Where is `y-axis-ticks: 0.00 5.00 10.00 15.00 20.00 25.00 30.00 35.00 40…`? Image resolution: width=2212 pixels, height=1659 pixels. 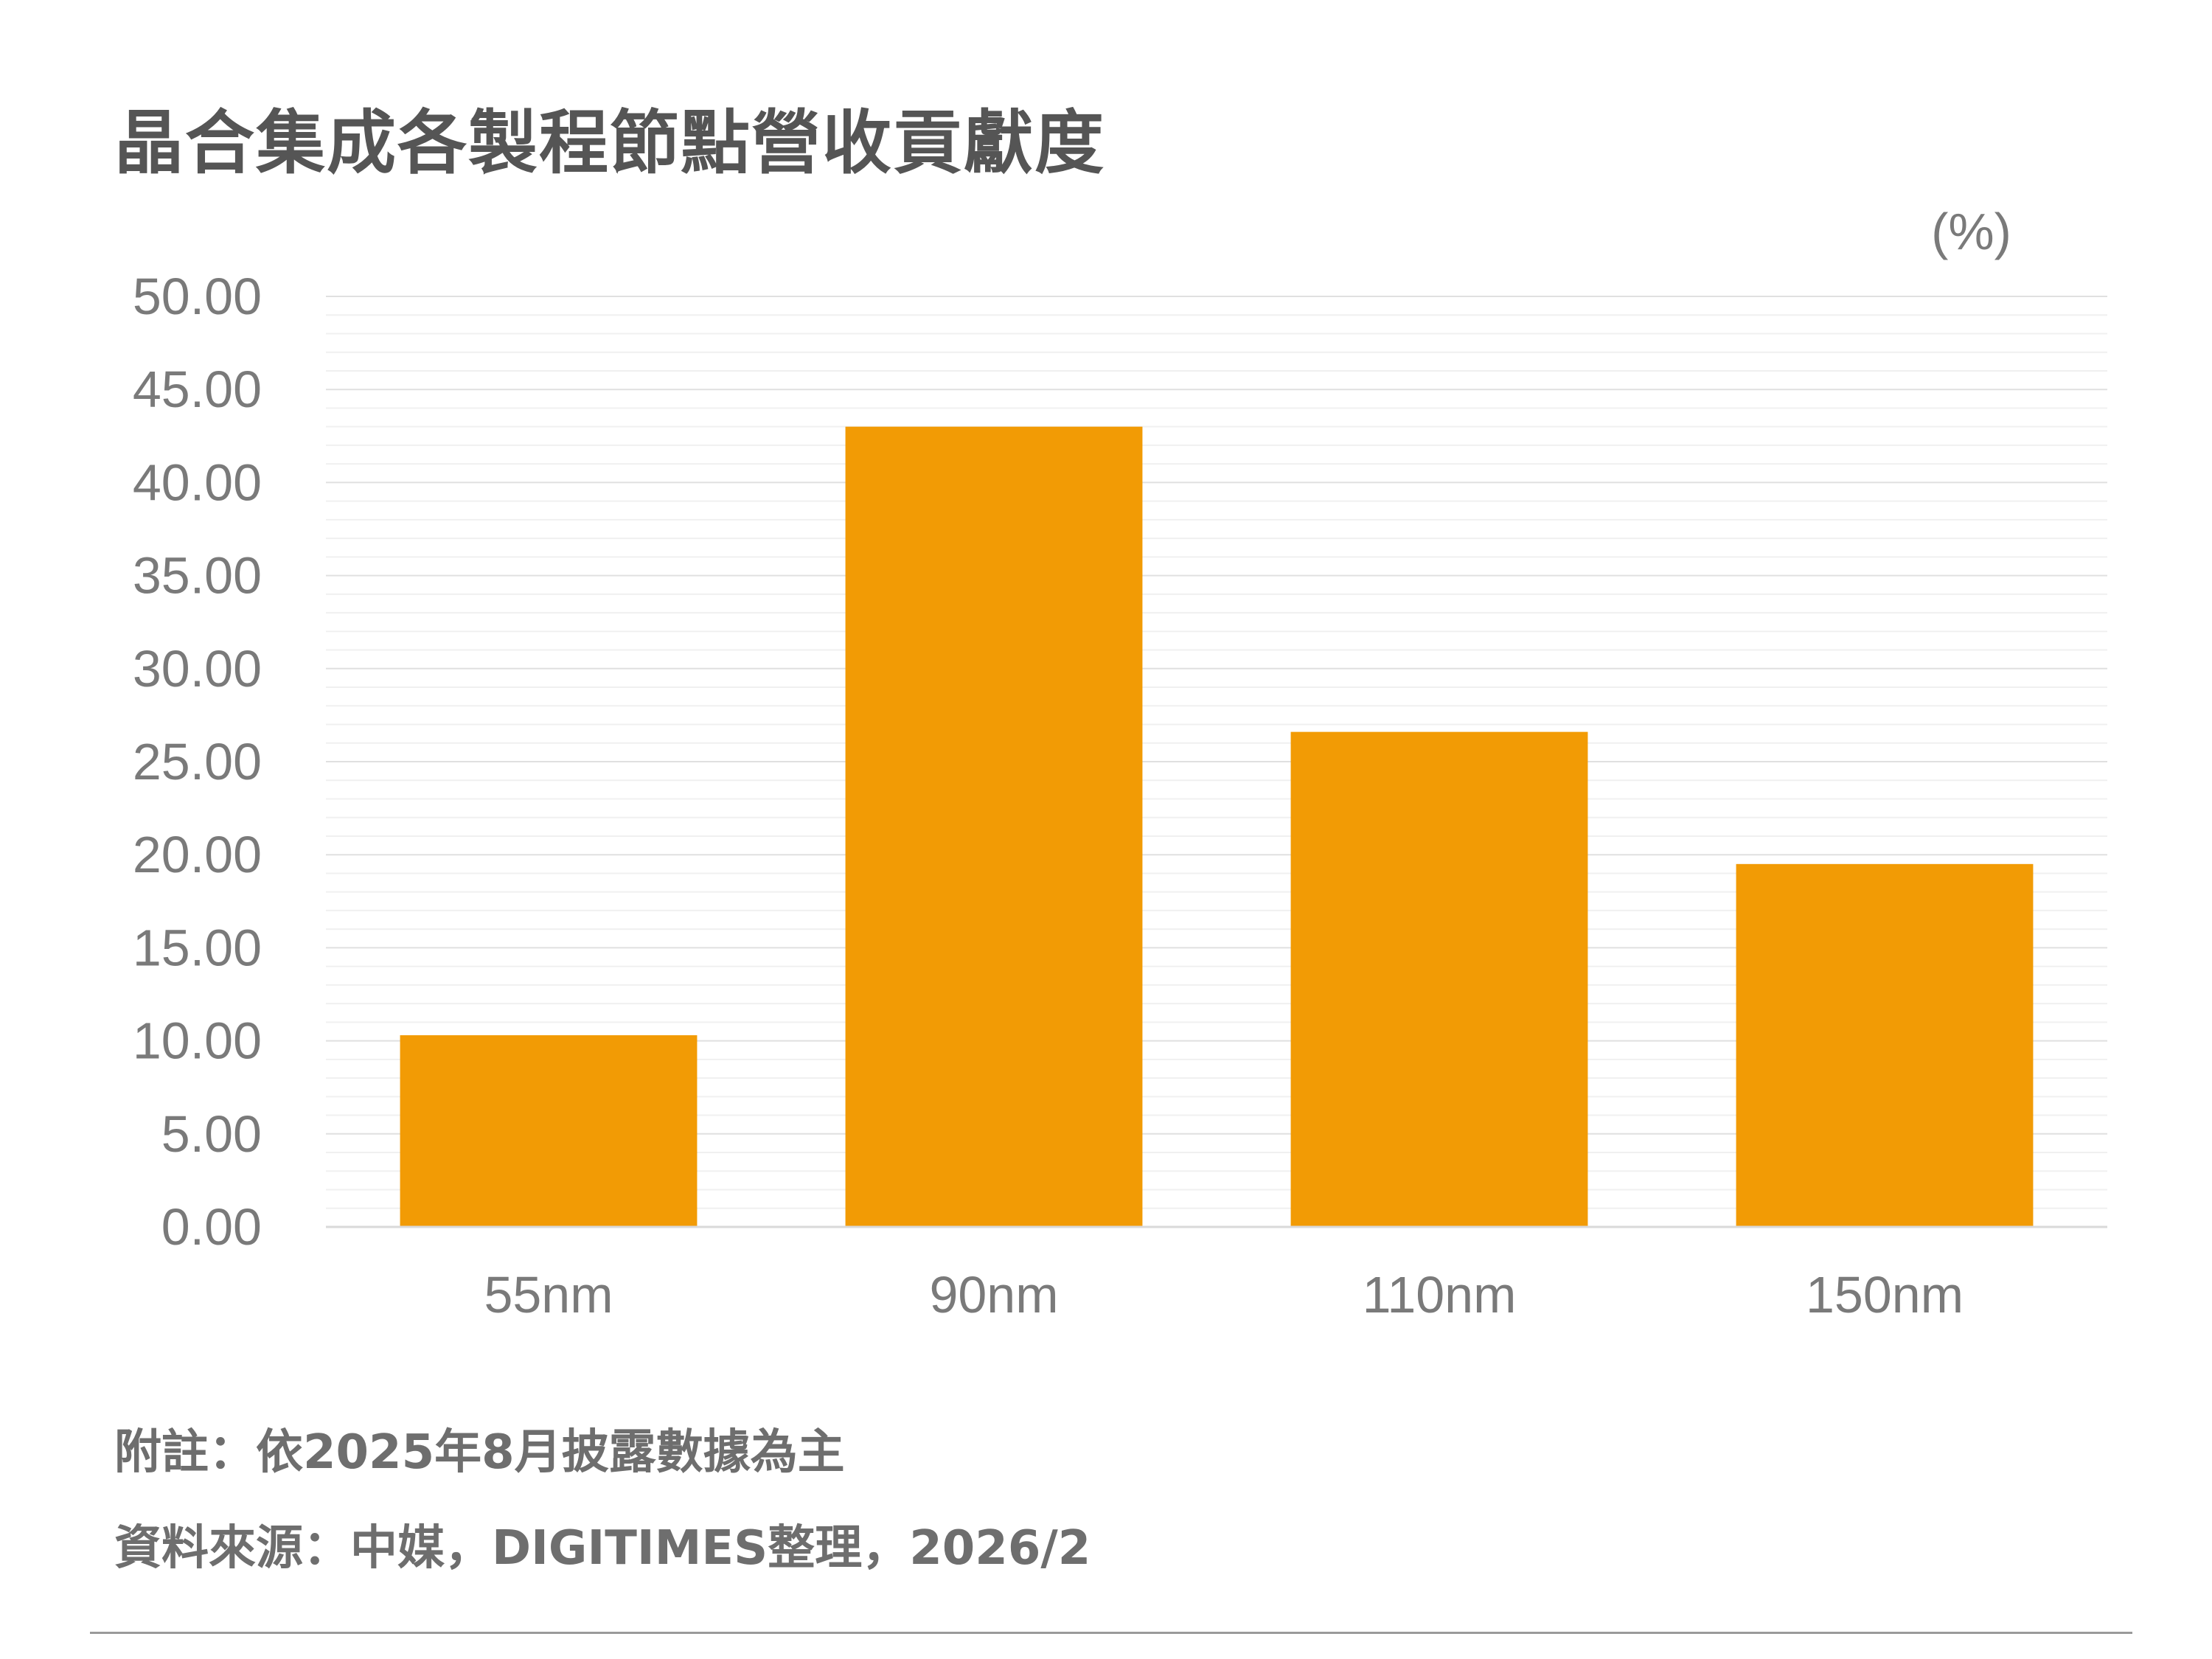 y-axis-ticks: 0.00 5.00 10.00 15.00 20.00 25.00 30.00 35.00 40… is located at coordinates (197, 762).